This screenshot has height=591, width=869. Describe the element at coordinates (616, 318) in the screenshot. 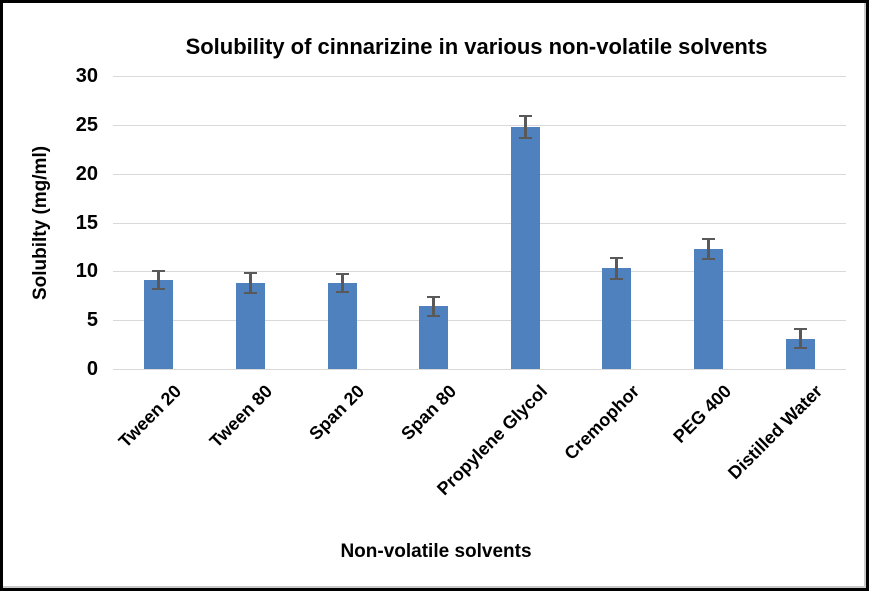

I see `bar-cremophor` at that location.